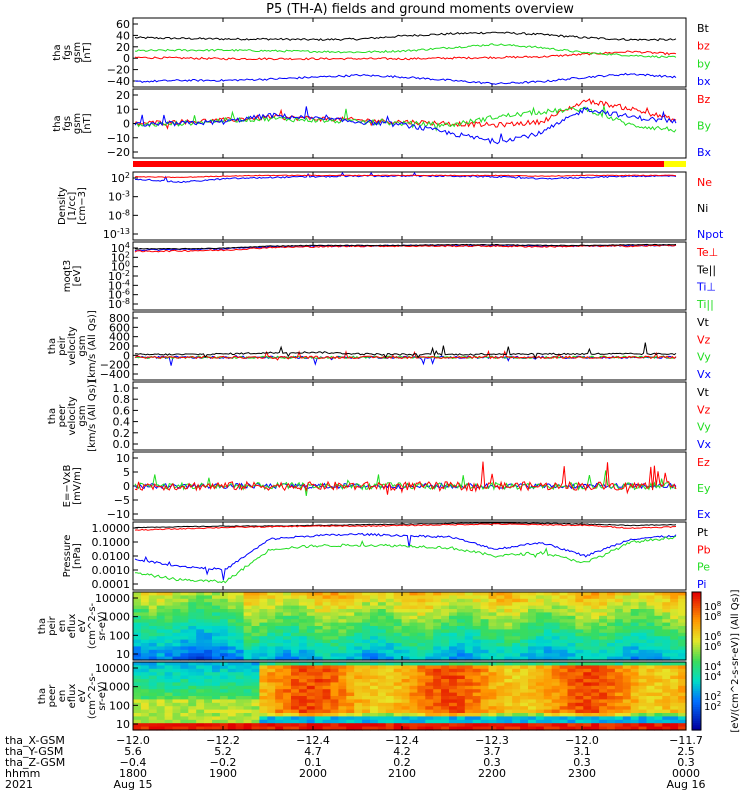  Describe the element at coordinates (57, 52) in the screenshot. I see `fgs-ylabel: tha` at that location.